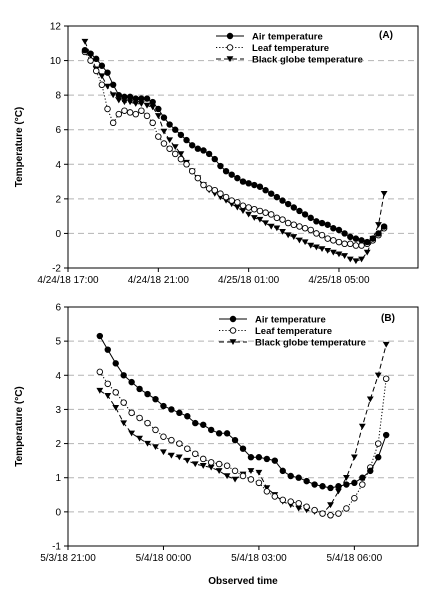  Describe the element at coordinates (293, 331) in the screenshot. I see `legend-label: Leaf temperature` at that location.